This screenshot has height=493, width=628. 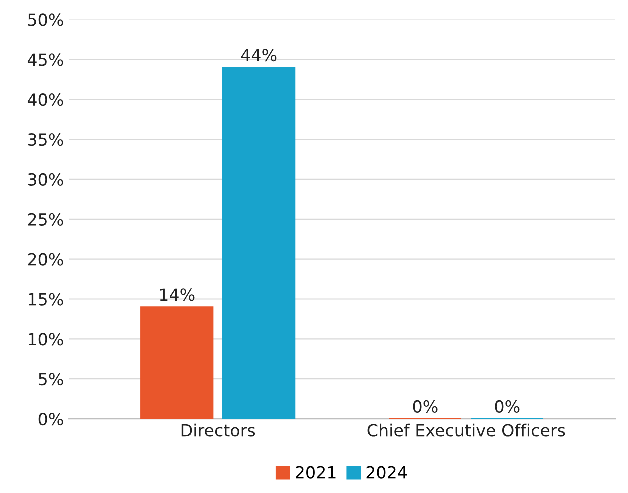 I want to click on y-tick-label: 15%, so click(x=46, y=299).